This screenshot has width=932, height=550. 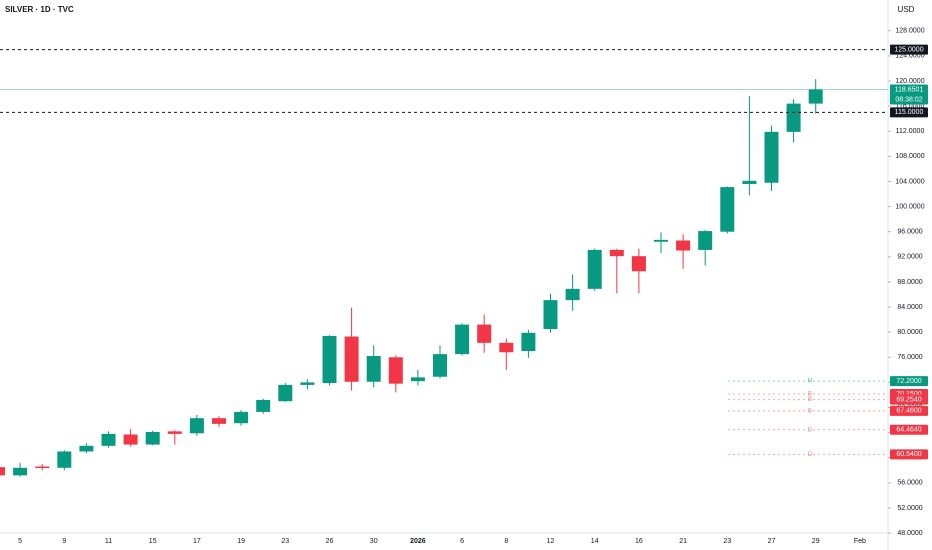 I want to click on level-label: 60.5400, so click(x=908, y=454).